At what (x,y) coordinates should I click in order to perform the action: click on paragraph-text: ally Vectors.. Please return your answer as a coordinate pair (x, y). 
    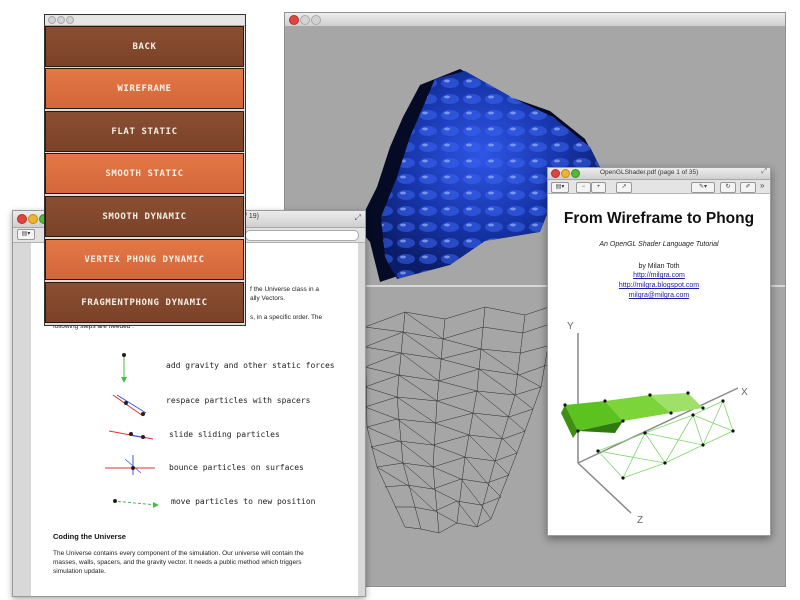
    Looking at the image, I should click on (268, 298).